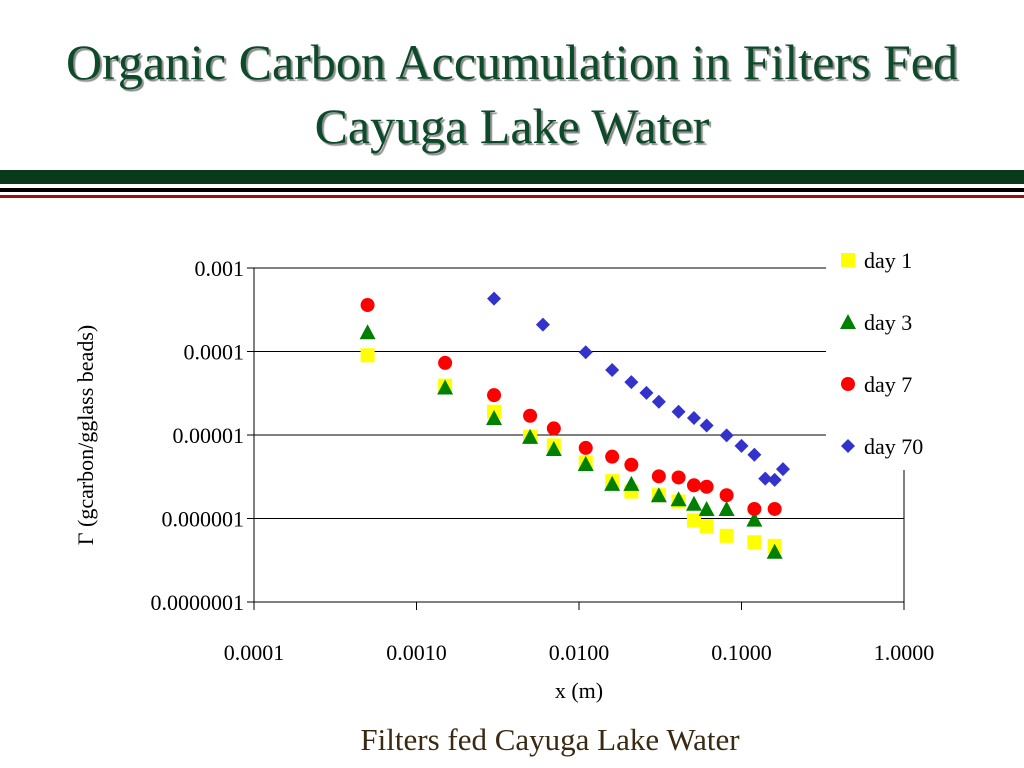 Image resolution: width=1024 pixels, height=768 pixels. I want to click on legend-label: day 1, so click(888, 260).